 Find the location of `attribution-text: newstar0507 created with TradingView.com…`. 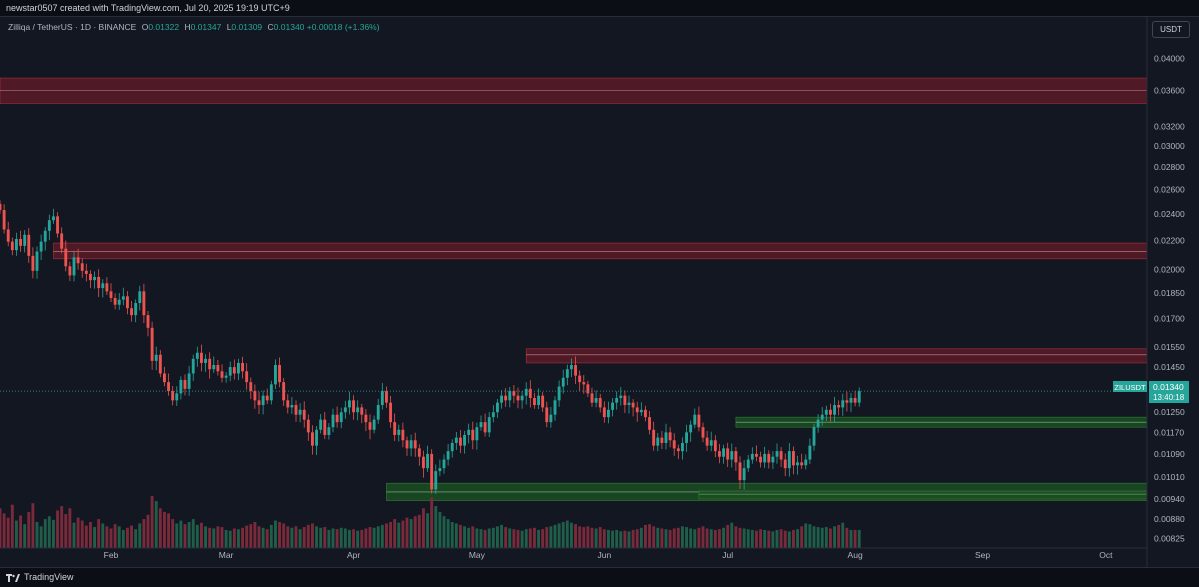

attribution-text: newstar0507 created with TradingView.com… is located at coordinates (148, 8).